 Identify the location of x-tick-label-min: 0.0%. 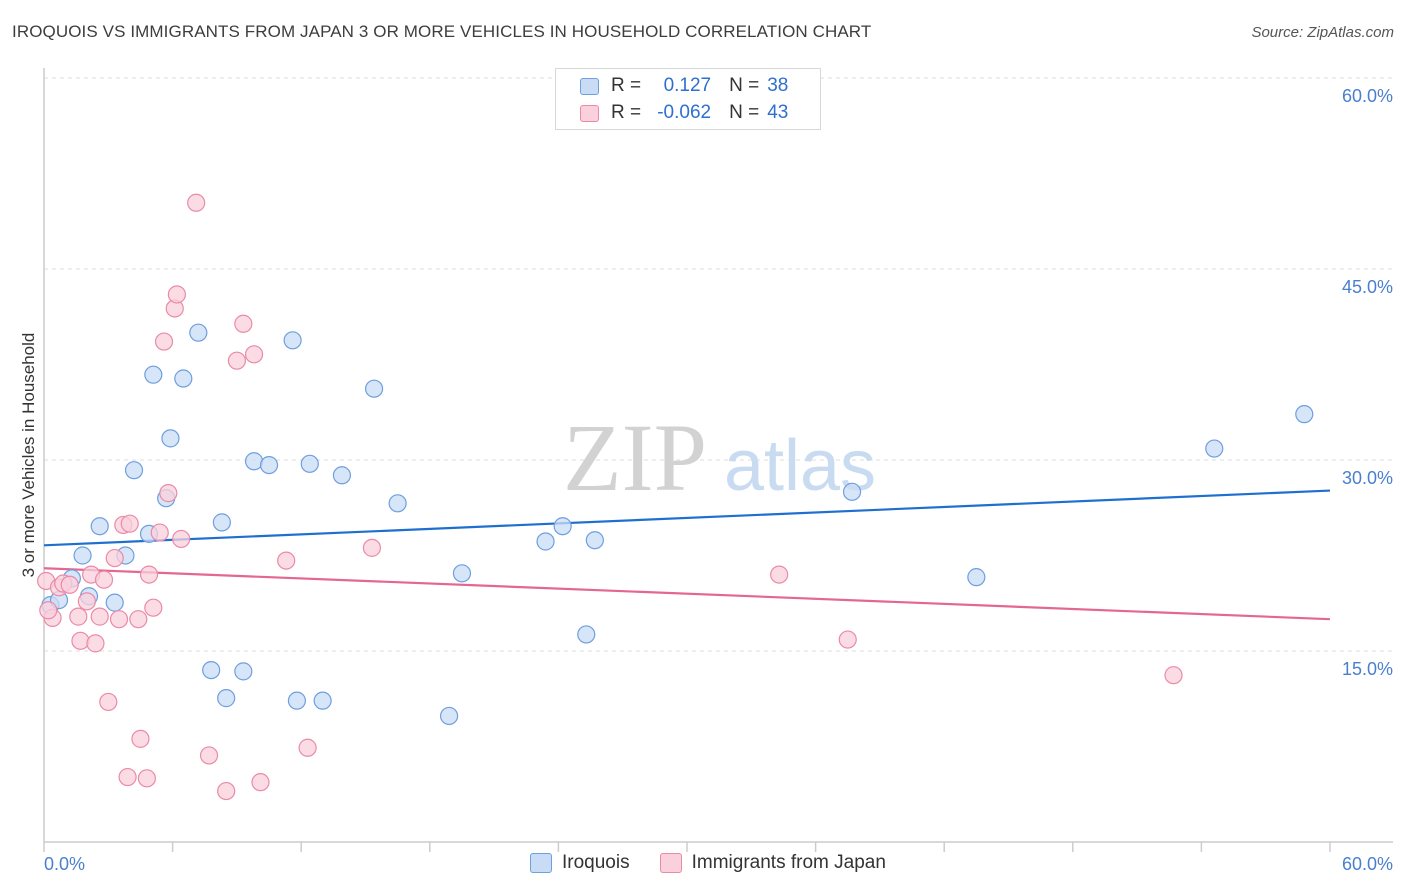
(64, 864).